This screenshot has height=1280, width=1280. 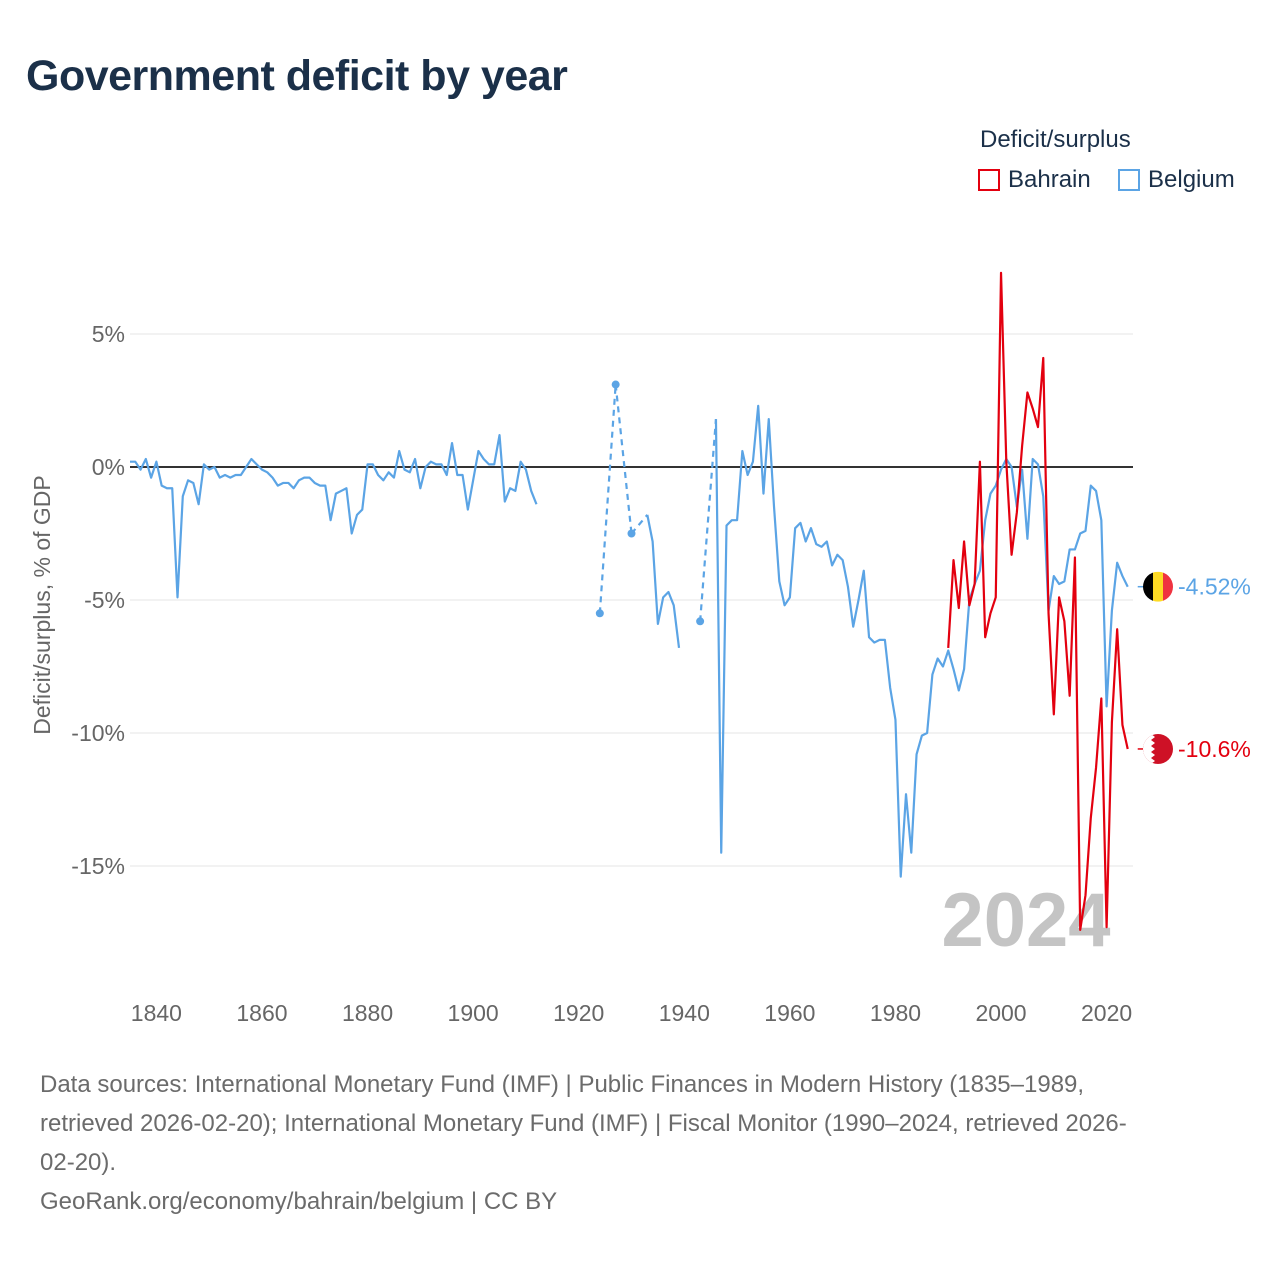 What do you see at coordinates (989, 180) in the screenshot?
I see `legend-swatch-bahrain` at bounding box center [989, 180].